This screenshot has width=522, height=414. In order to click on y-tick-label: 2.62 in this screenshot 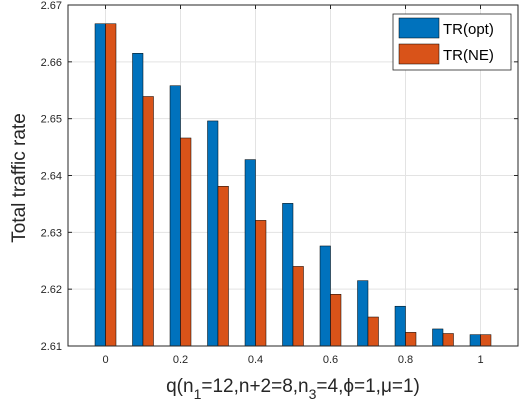, I will do `click(51, 290)`.